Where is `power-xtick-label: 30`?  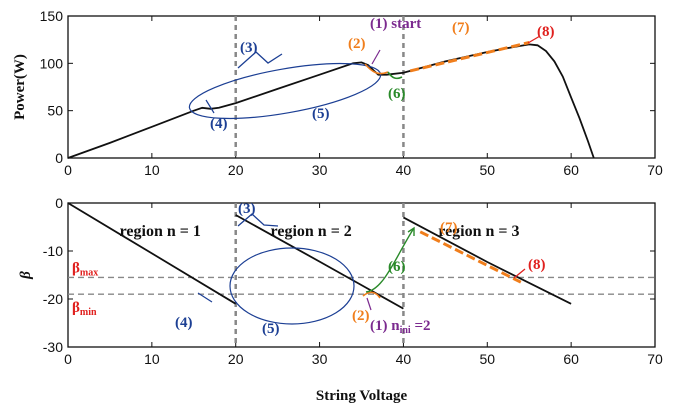
power-xtick-label: 30 is located at coordinates (320, 170).